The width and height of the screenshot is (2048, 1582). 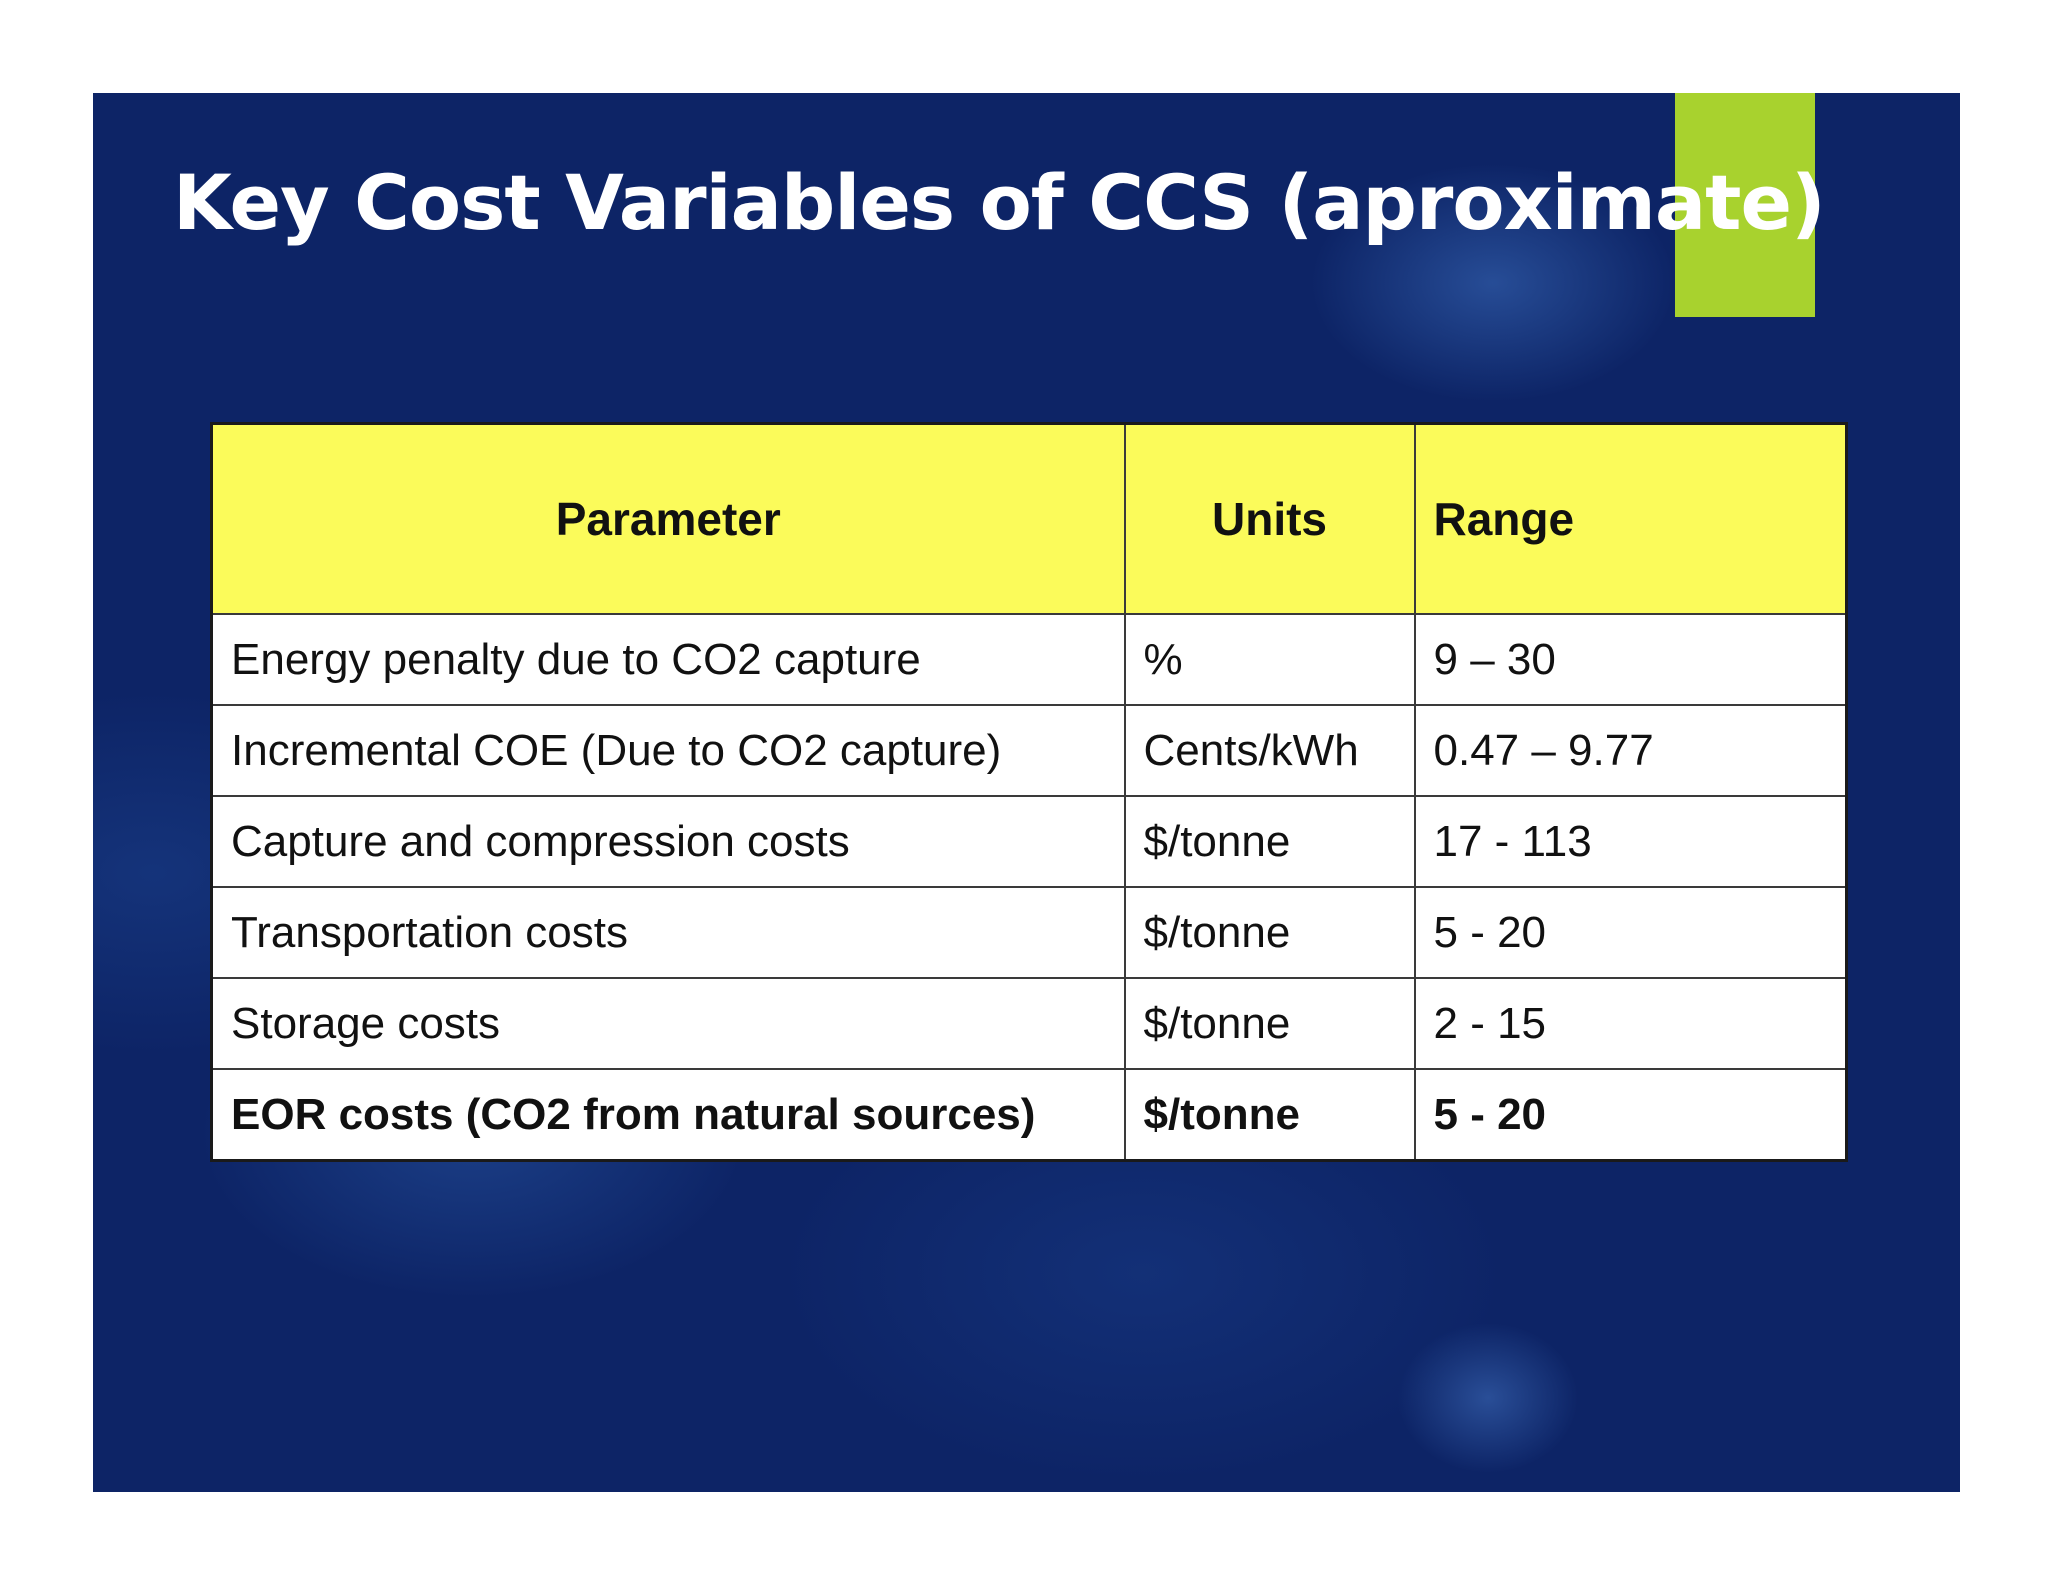 What do you see at coordinates (999, 202) in the screenshot?
I see `slide-title: Key Cost Variables of CCS (aproximate)` at bounding box center [999, 202].